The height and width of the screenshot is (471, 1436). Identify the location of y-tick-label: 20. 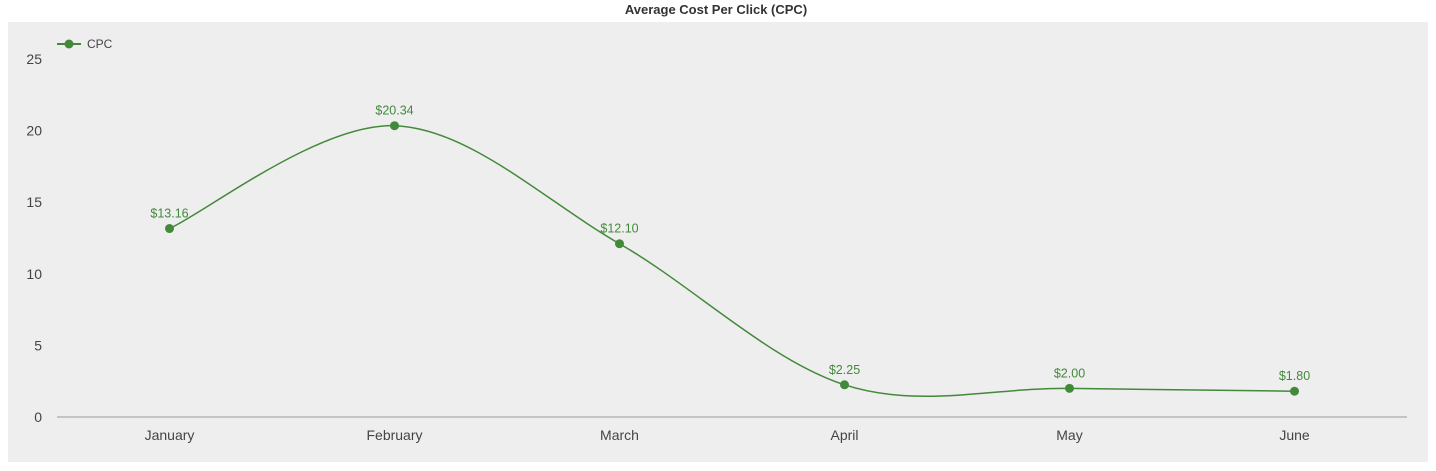
(34, 131).